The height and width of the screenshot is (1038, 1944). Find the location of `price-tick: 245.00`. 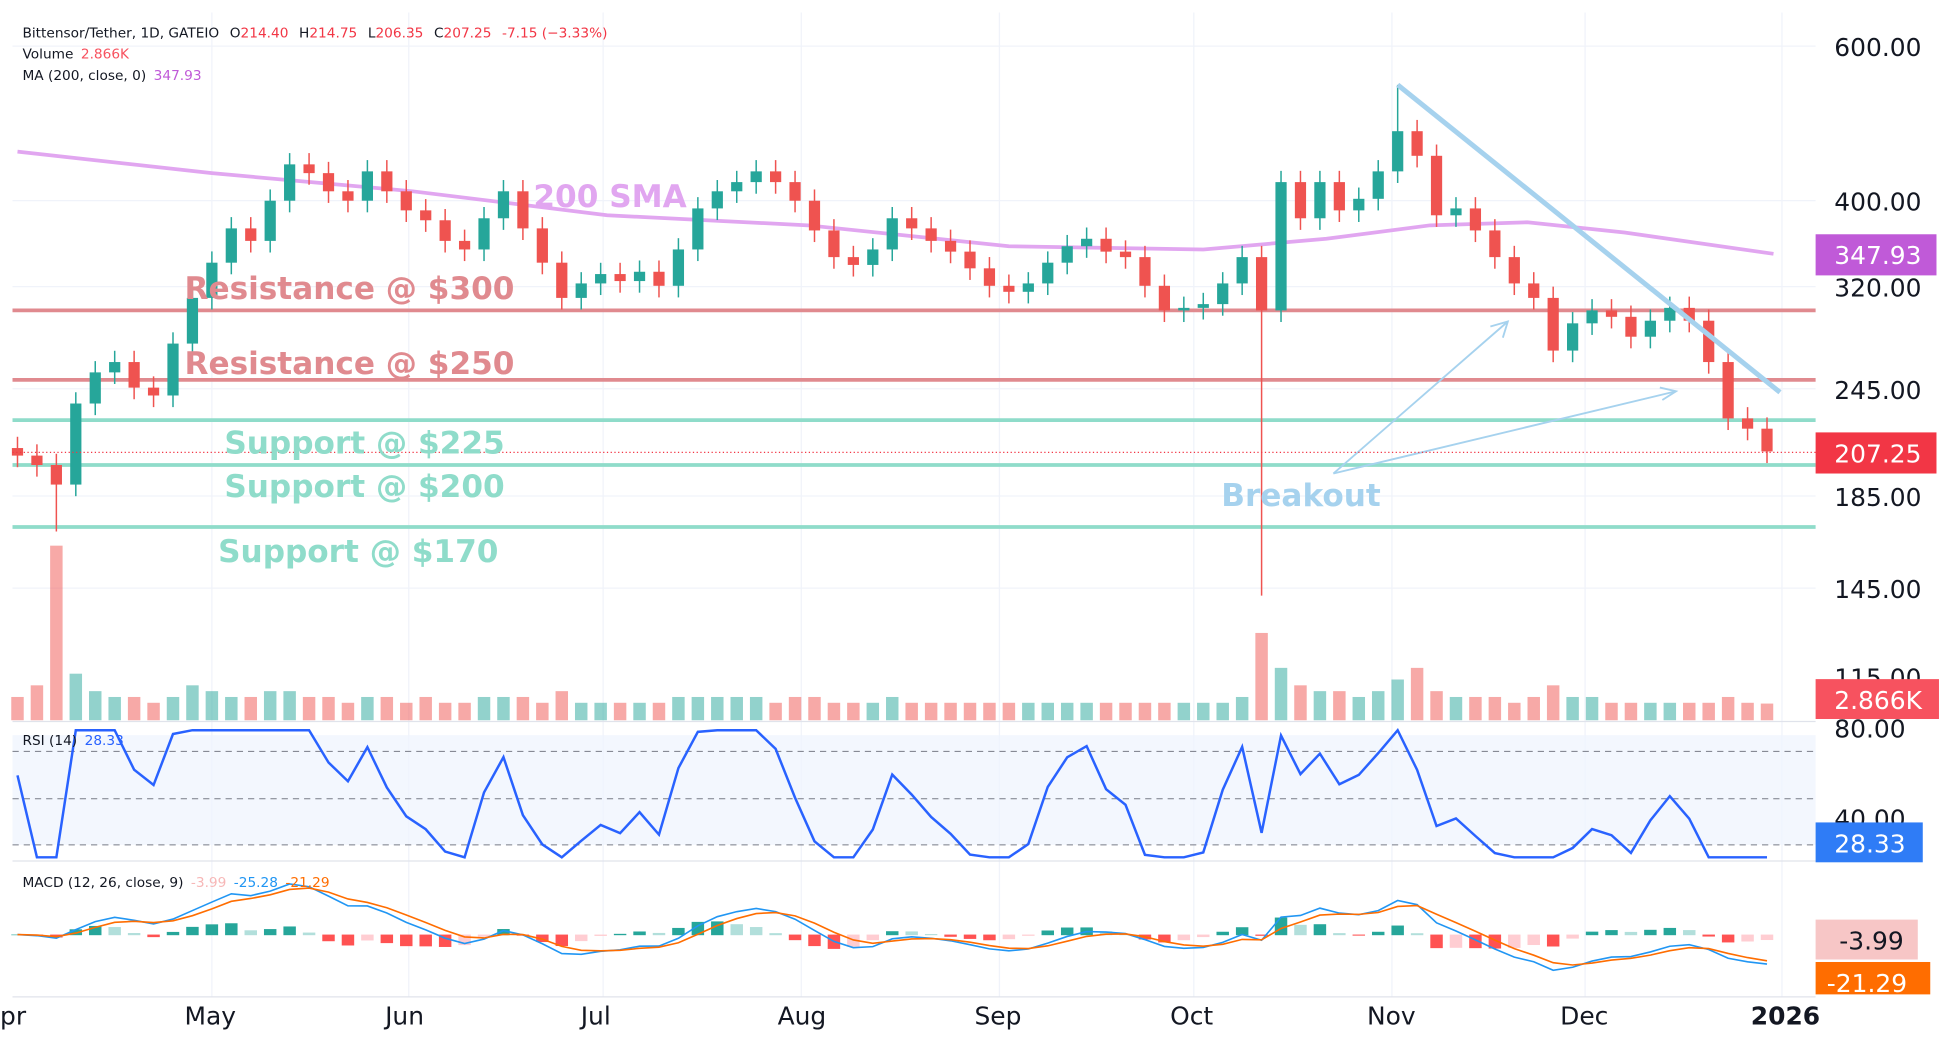

price-tick: 245.00 is located at coordinates (1877, 390).